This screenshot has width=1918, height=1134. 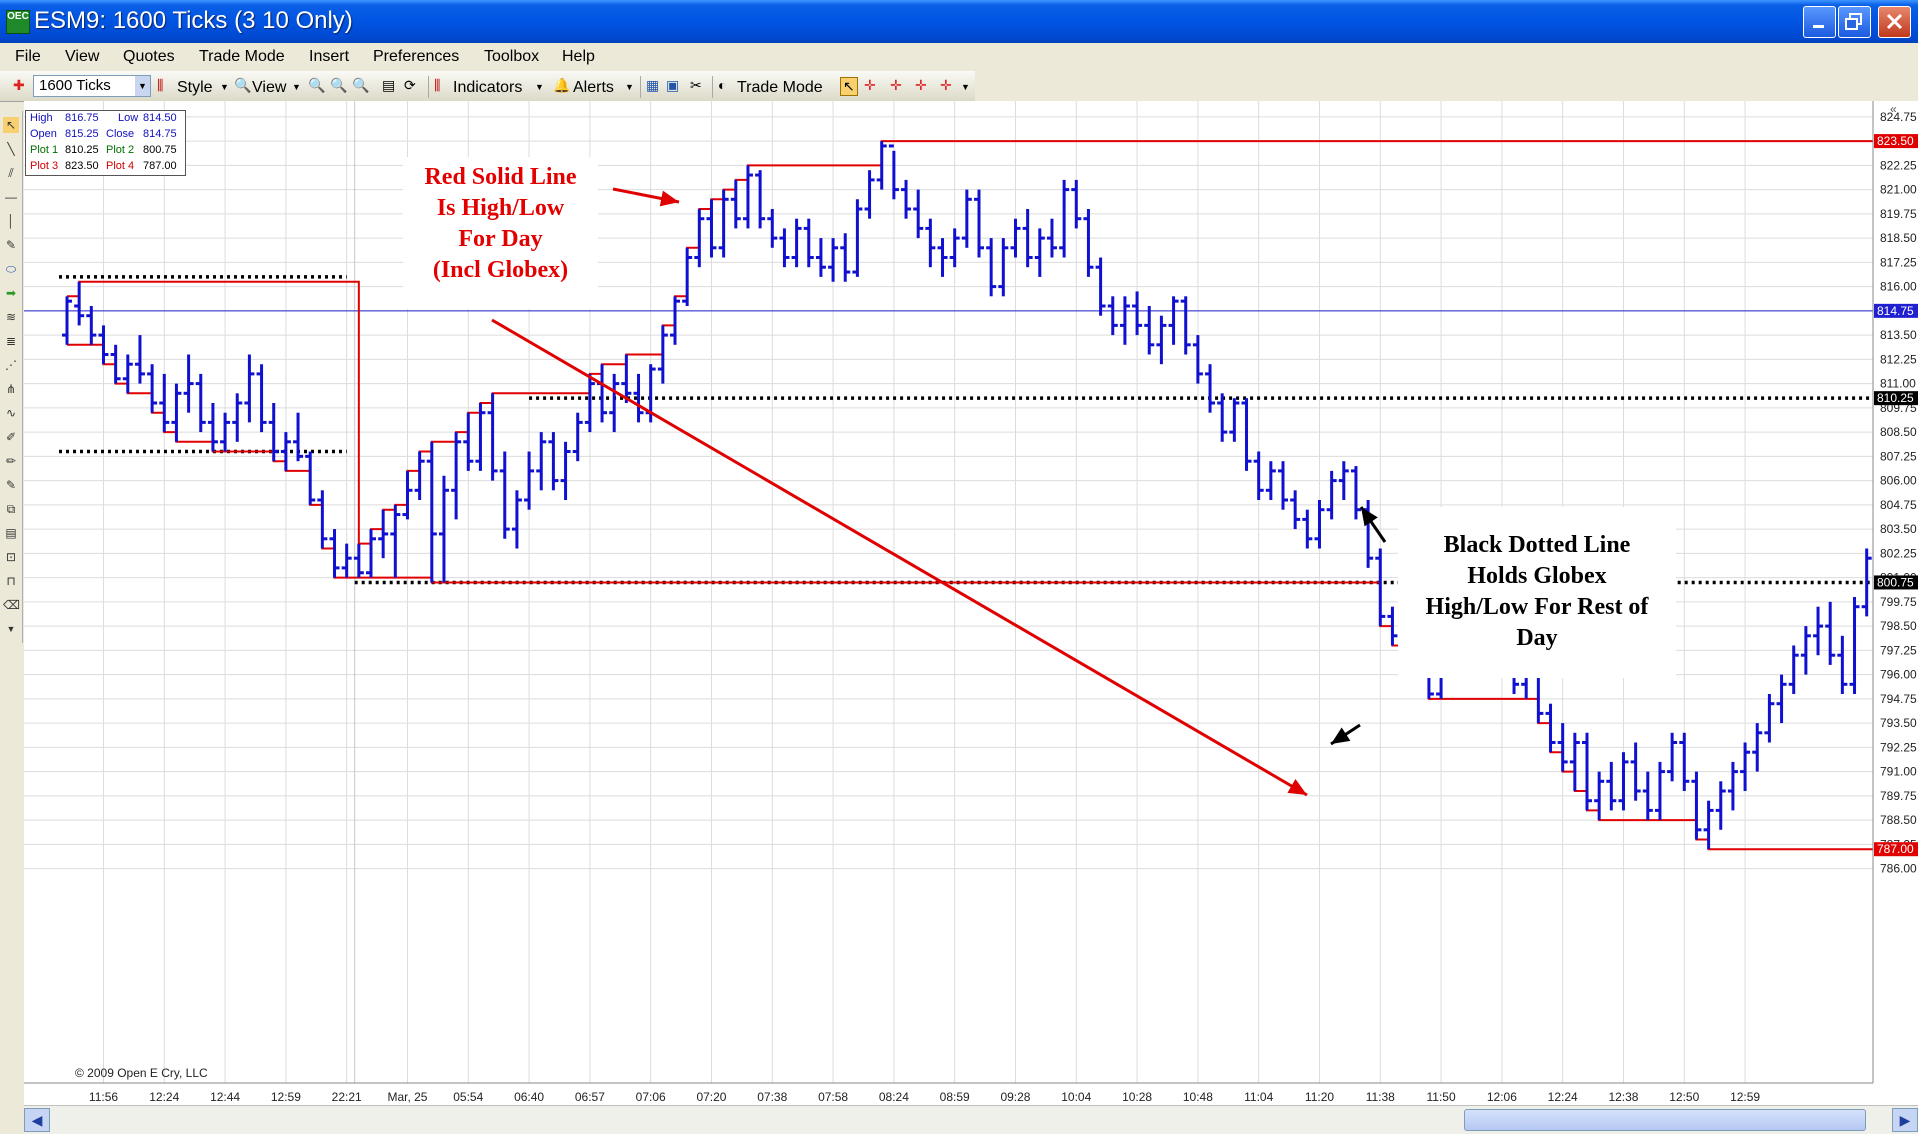 I want to click on price-tag-label: 823.50, so click(x=1895, y=141).